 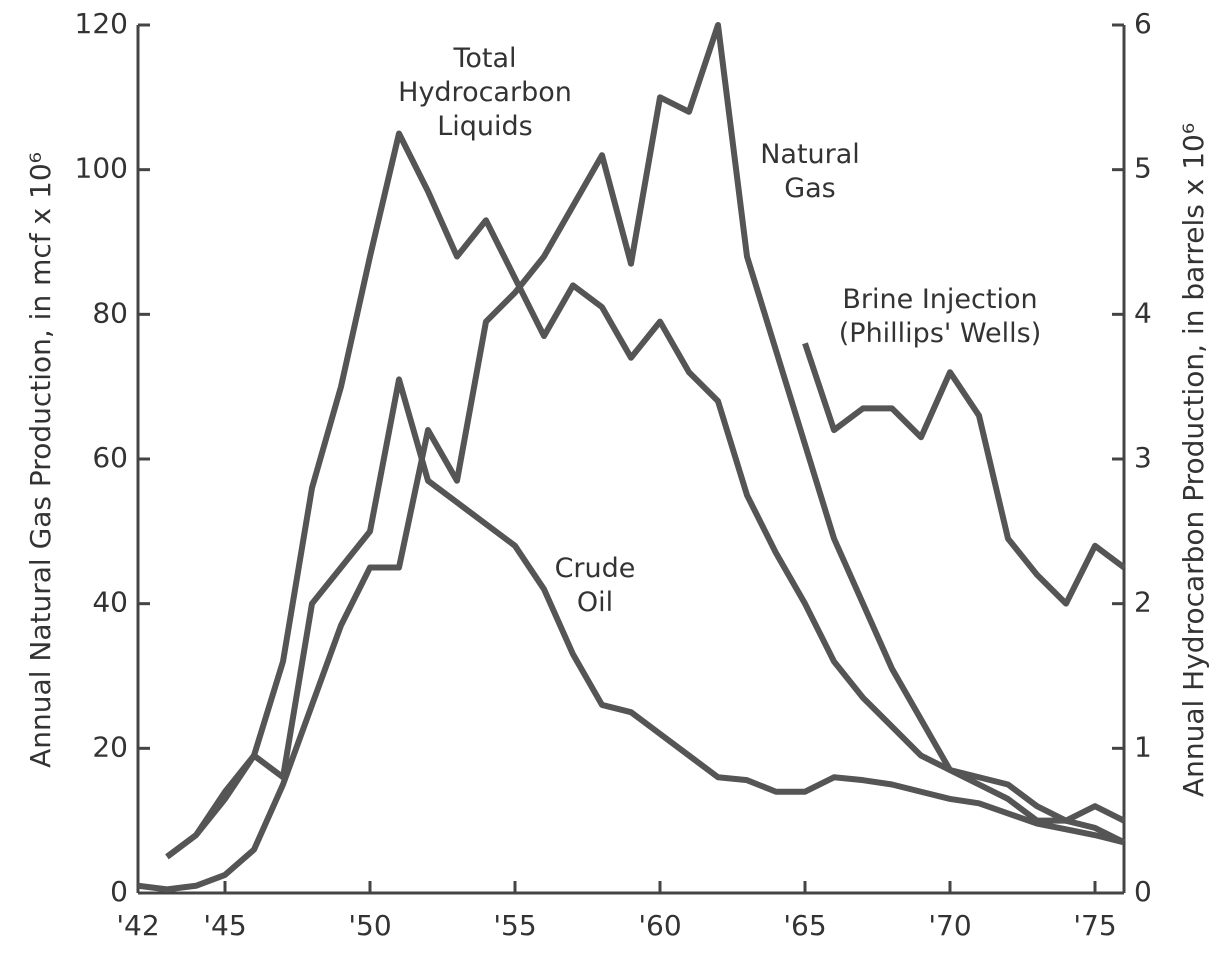 I want to click on series-line, so click(x=964, y=474).